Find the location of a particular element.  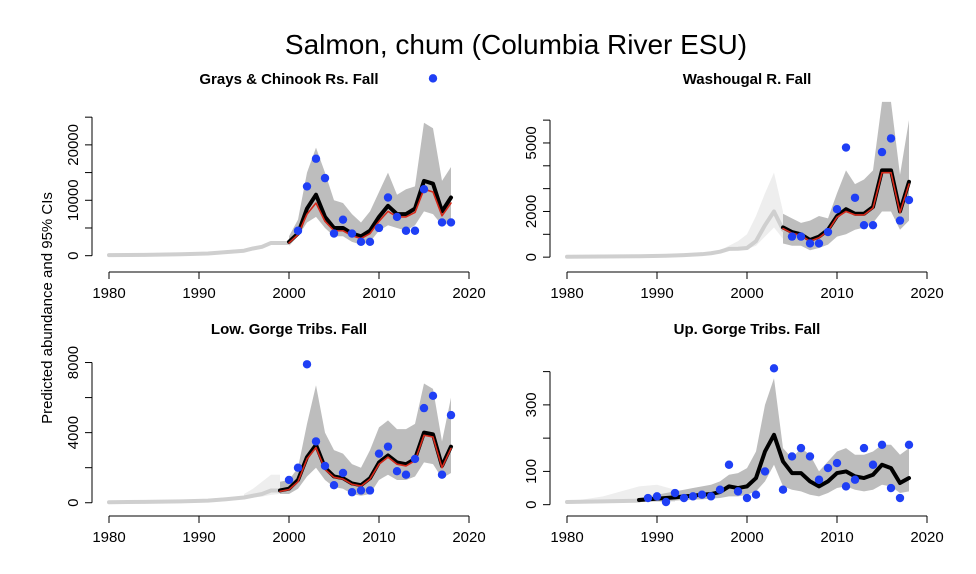

axes: 1980 1990 2000 2010 2020 0 100 300 is located at coordinates (733, 458).